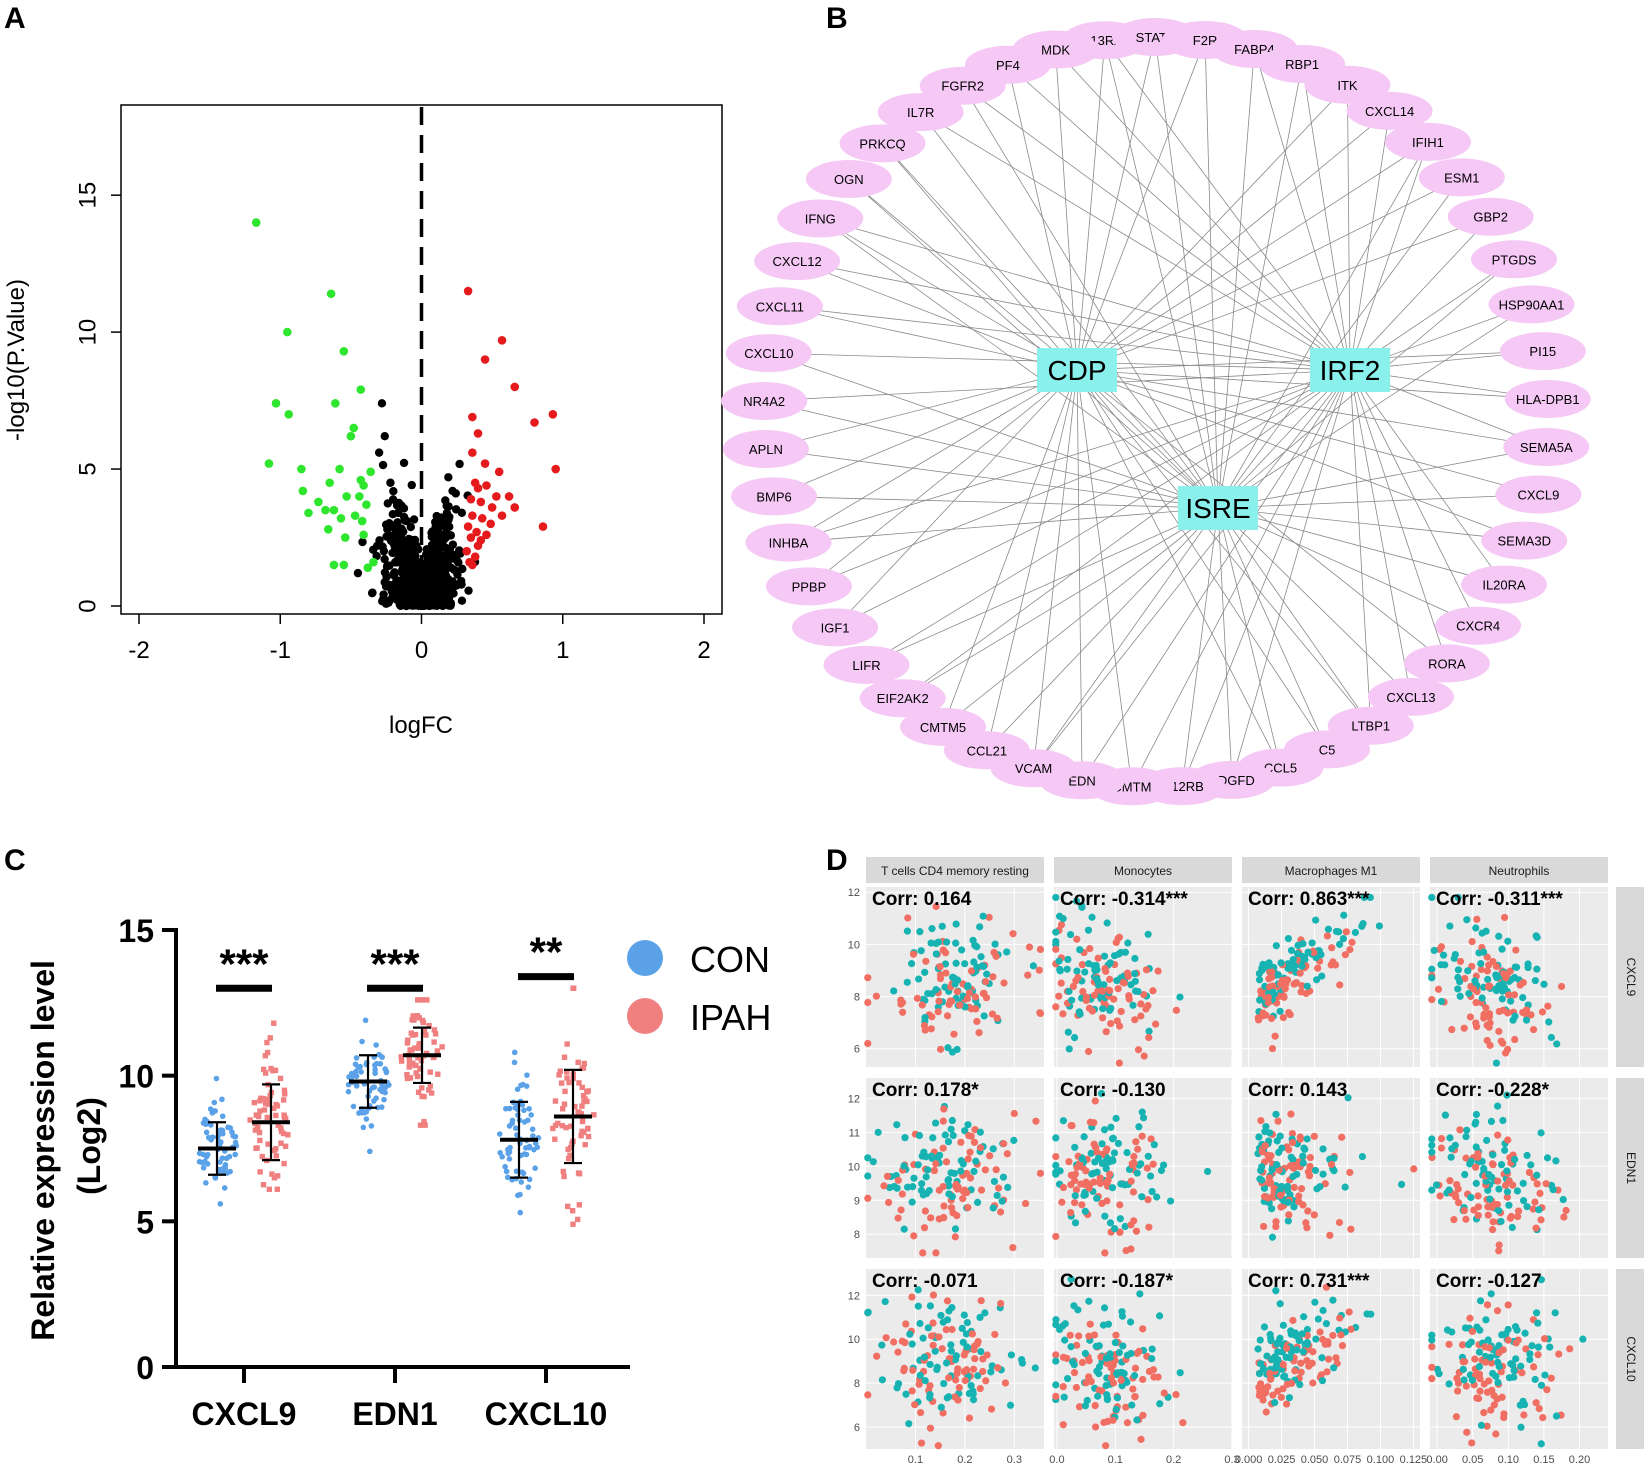 The image size is (1650, 1475). Describe the element at coordinates (1490, 217) in the screenshot. I see `network-node-label: GBP2` at that location.